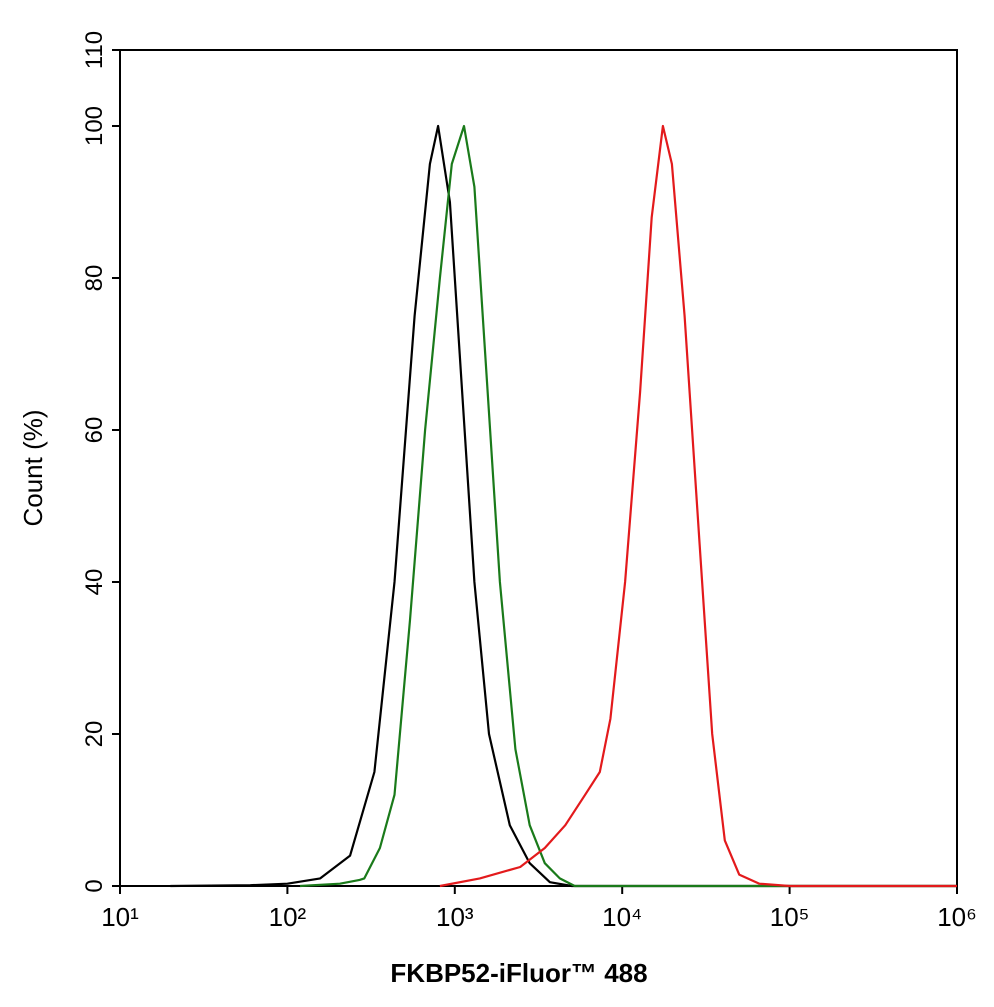 The image size is (994, 1007). What do you see at coordinates (94, 885) in the screenshot?
I see `y-tick-label: 0` at bounding box center [94, 885].